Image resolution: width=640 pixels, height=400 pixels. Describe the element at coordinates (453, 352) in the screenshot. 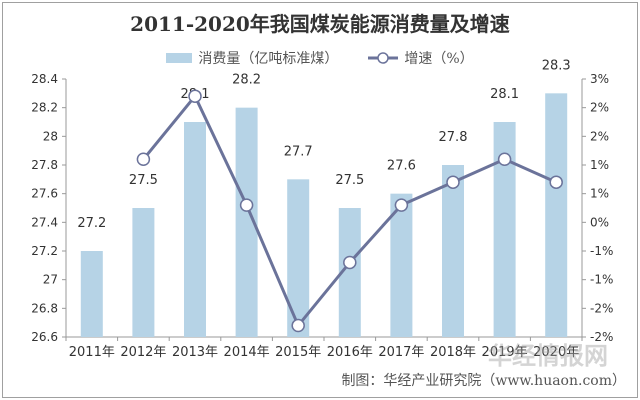

I see `x-tick-label: 2018年` at that location.